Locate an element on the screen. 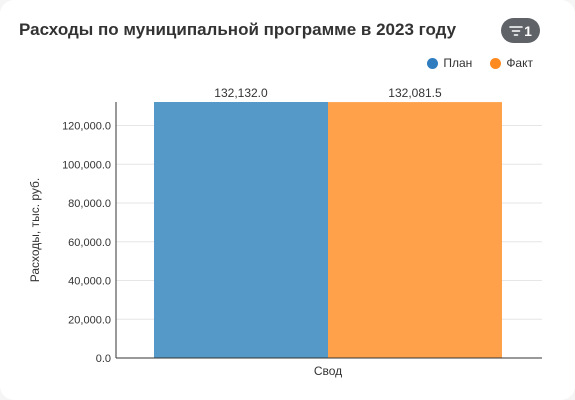  legend-dot-plan is located at coordinates (433, 63).